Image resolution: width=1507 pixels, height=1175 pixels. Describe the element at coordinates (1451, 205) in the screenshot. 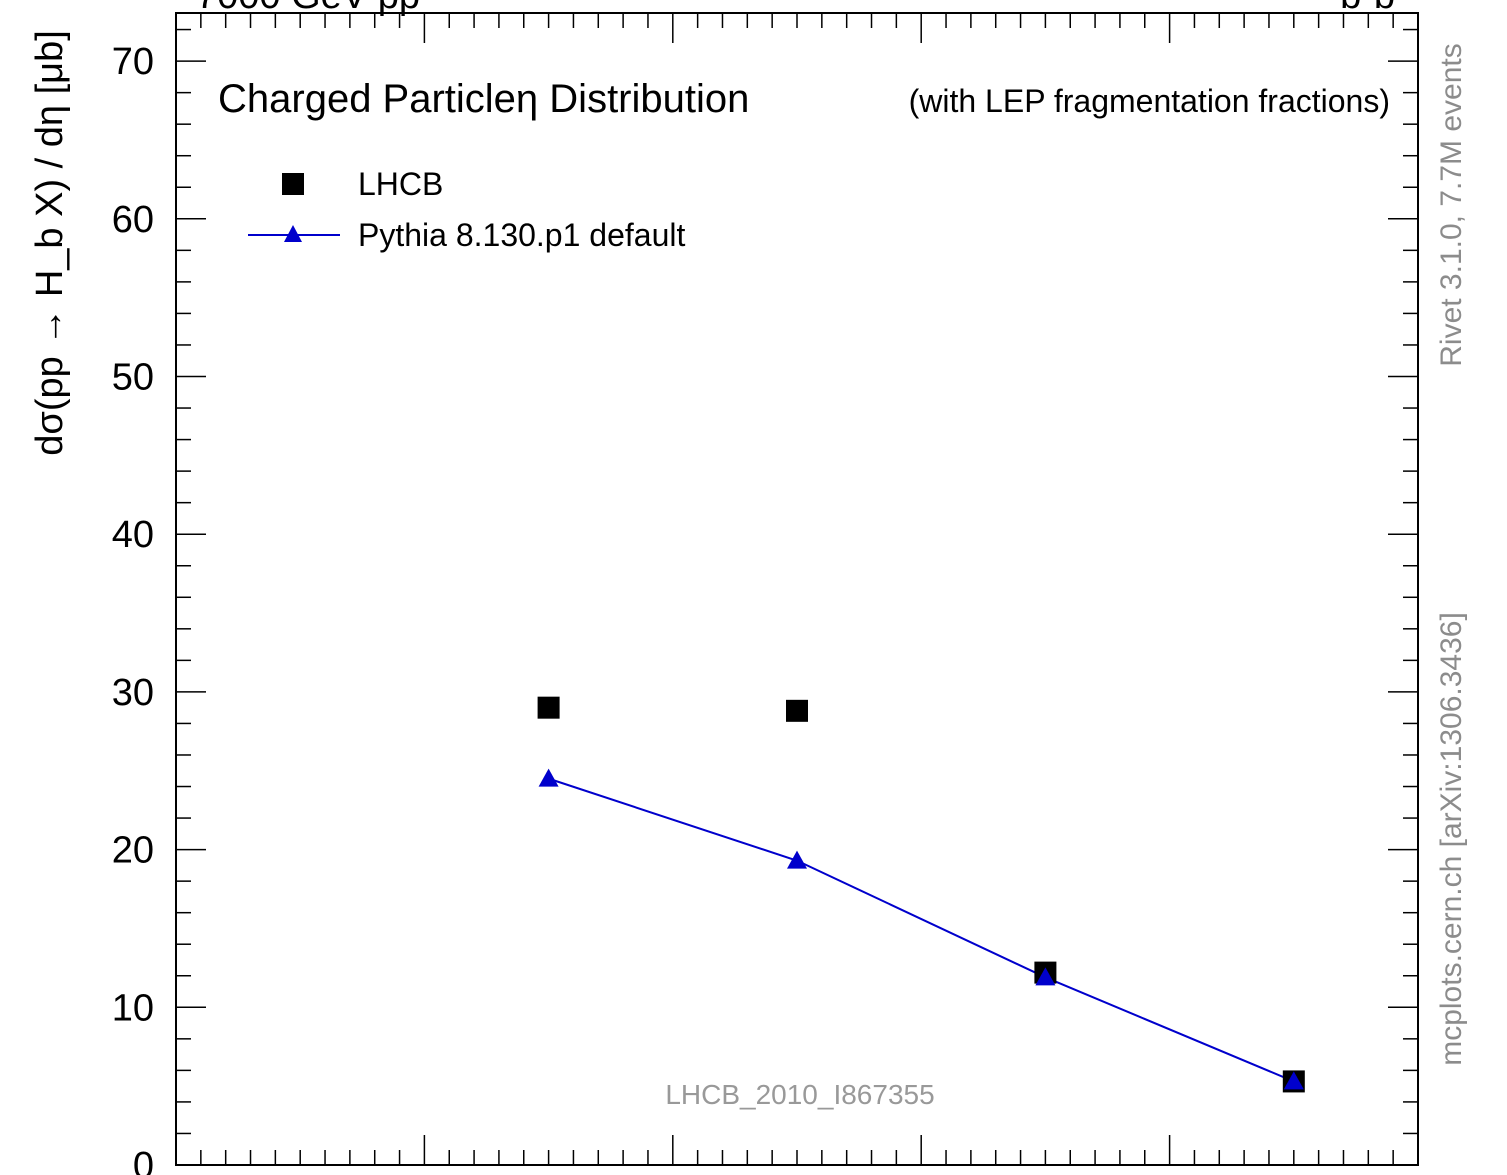

I see `rivet-label: Rivet 3.1.0, 7.7M events` at that location.